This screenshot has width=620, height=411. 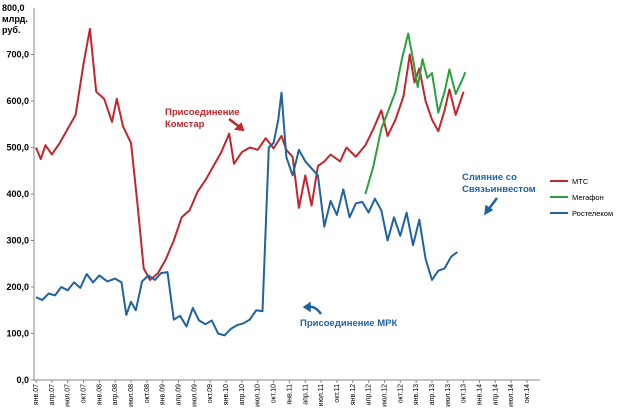 I want to click on x-tick-label: окт.12, so click(x=400, y=393).